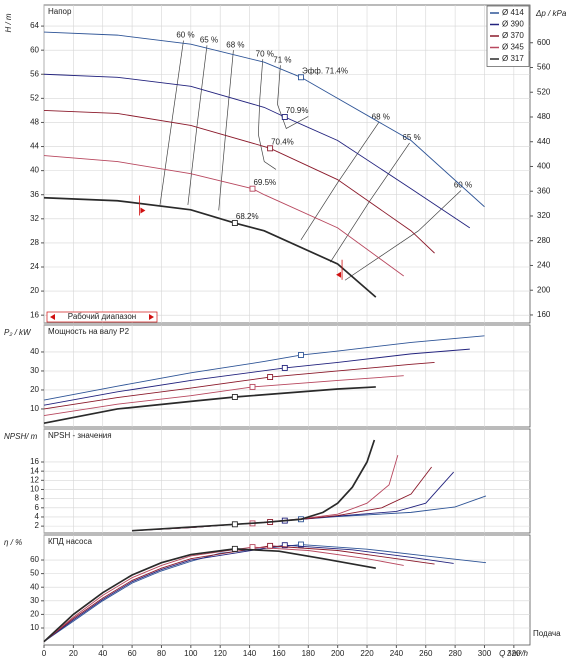 The height and width of the screenshot is (661, 571). I want to click on y2-axis-label: Δp / kPa, so click(551, 13).